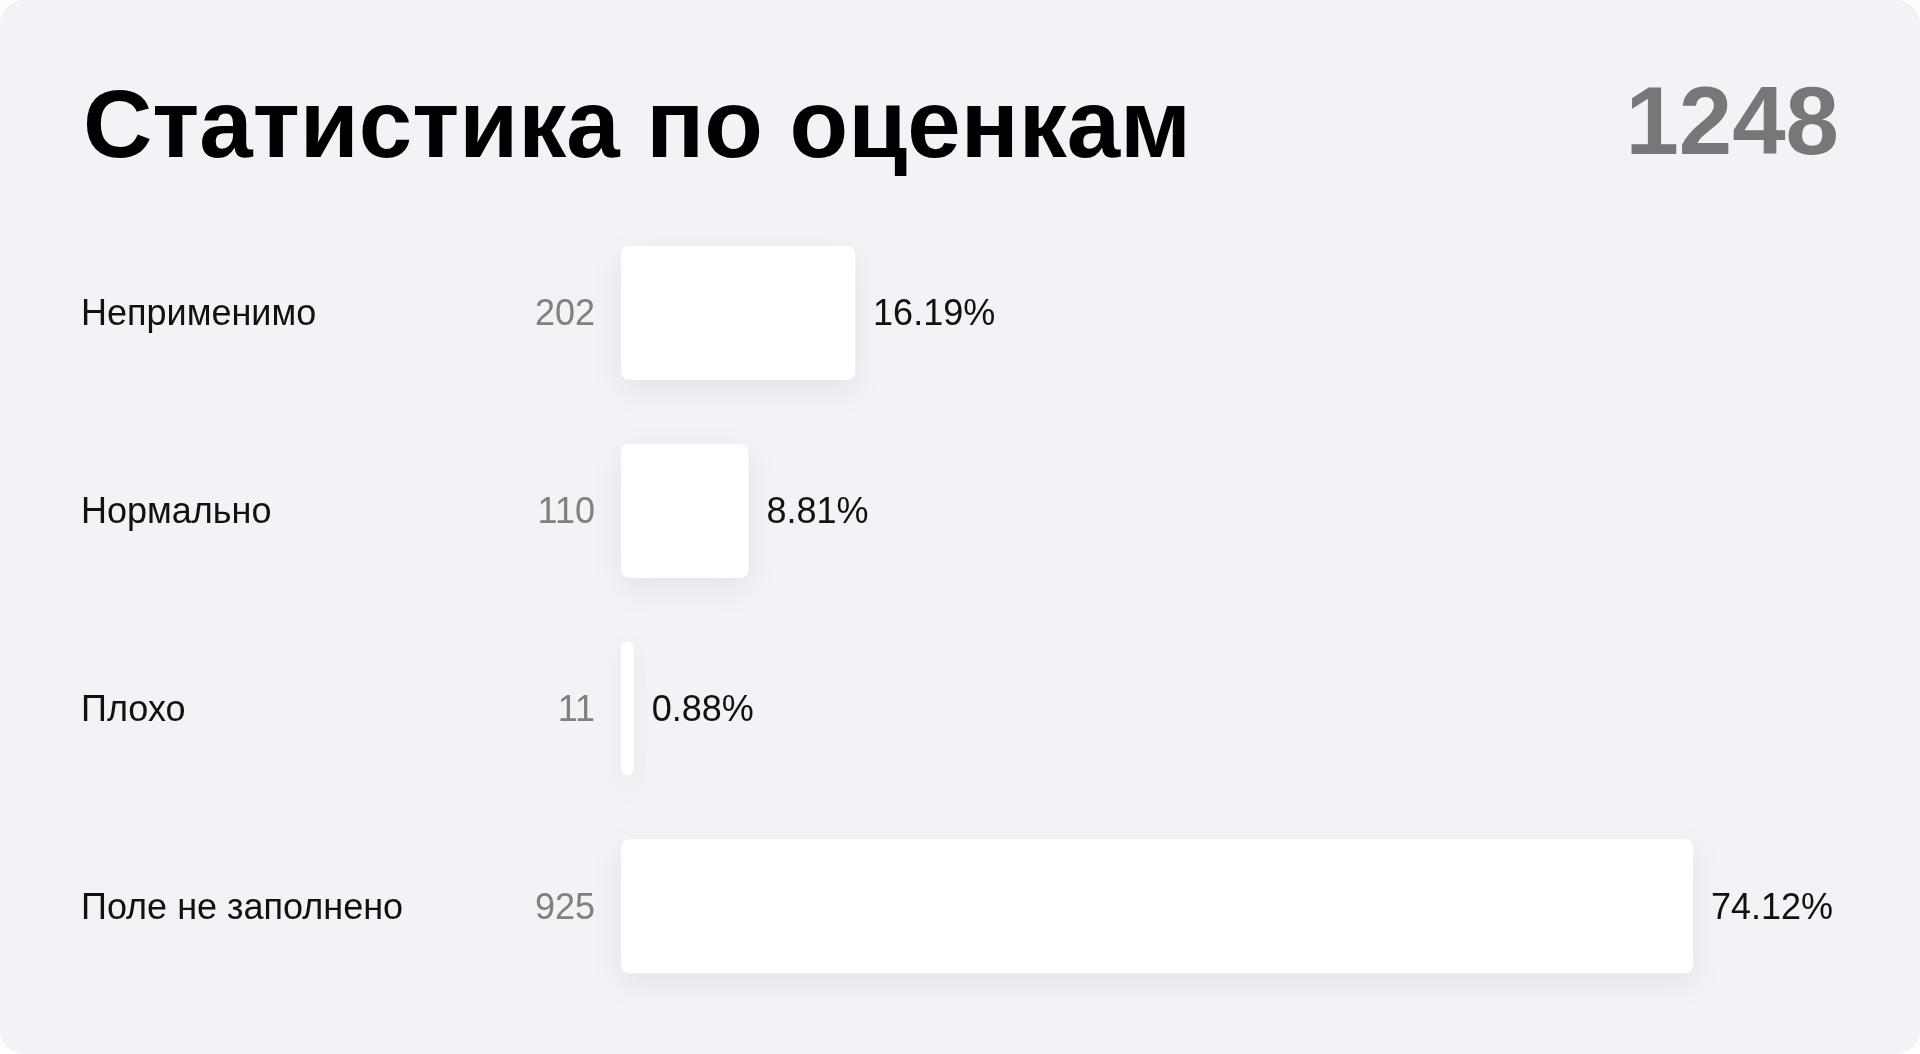 The height and width of the screenshot is (1054, 1920). Describe the element at coordinates (199, 313) in the screenshot. I see `y-tick-label: Неприменимо` at that location.